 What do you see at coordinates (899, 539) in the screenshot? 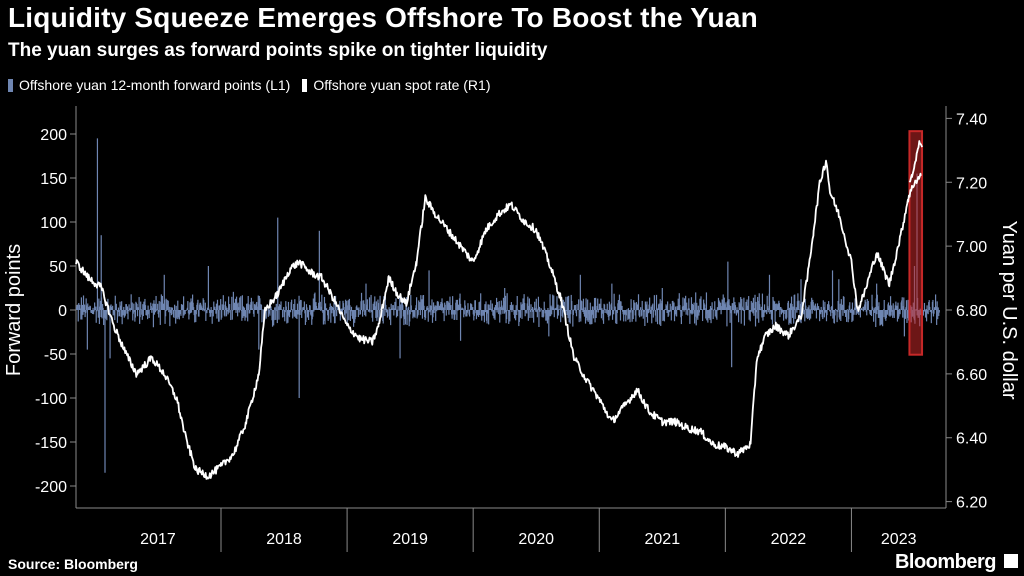
I see `x-tick-label: 2023` at bounding box center [899, 539].